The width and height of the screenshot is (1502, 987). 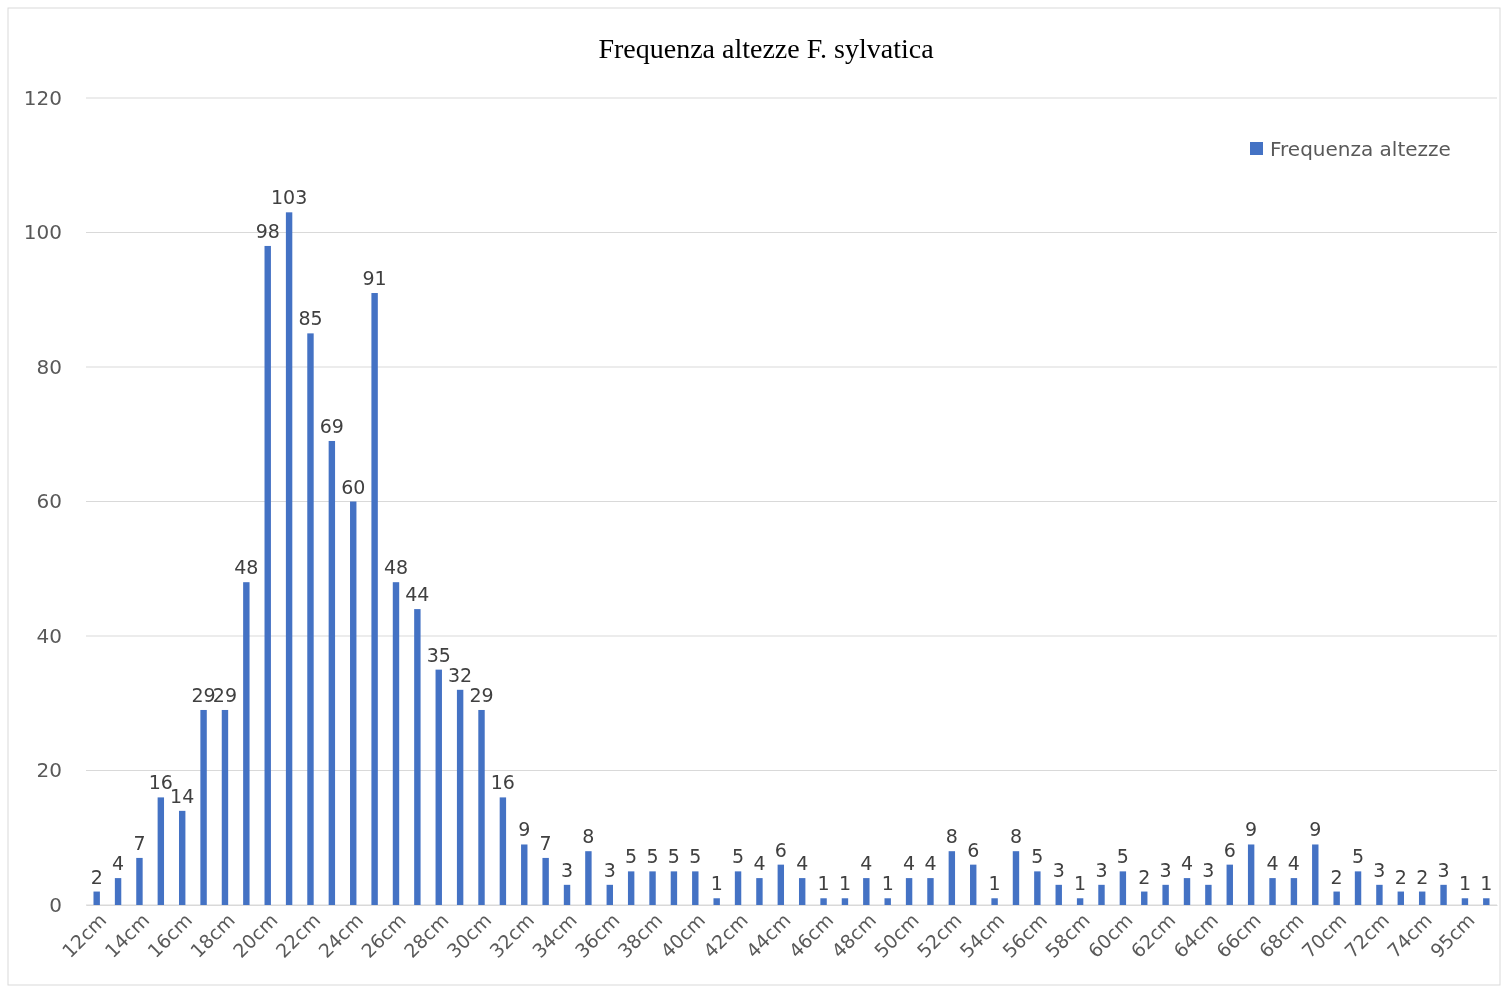 What do you see at coordinates (267, 230) in the screenshot?
I see `data-label: 98` at bounding box center [267, 230].